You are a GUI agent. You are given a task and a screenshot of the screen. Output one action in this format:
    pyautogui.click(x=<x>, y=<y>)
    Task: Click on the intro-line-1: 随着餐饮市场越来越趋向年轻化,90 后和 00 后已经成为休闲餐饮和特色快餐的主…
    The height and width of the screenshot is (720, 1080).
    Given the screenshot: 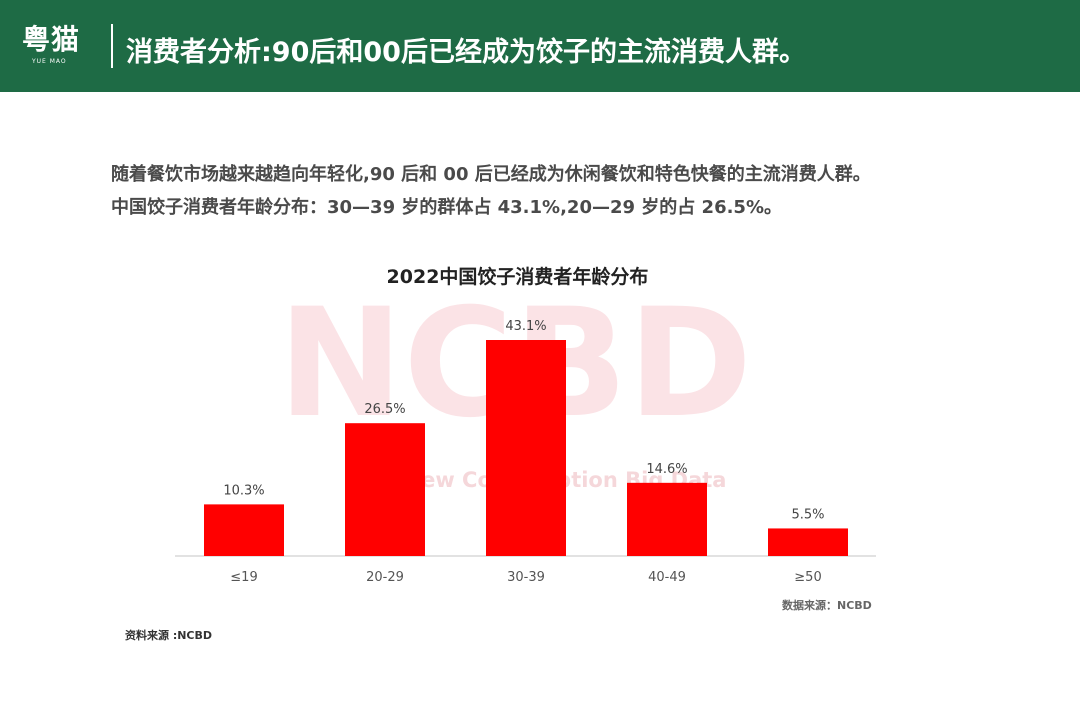 What is the action you would take?
    pyautogui.click(x=491, y=174)
    